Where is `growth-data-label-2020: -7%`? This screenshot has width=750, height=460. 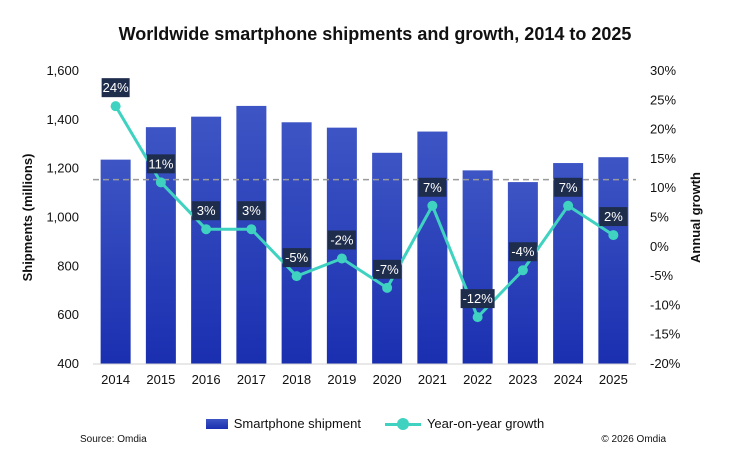 growth-data-label-2020: -7% is located at coordinates (388, 269).